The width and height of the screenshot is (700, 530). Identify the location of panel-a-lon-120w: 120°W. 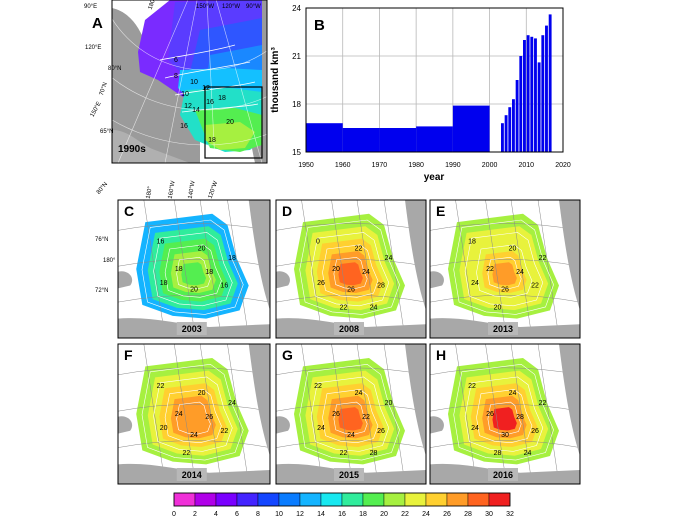
(231, 7).